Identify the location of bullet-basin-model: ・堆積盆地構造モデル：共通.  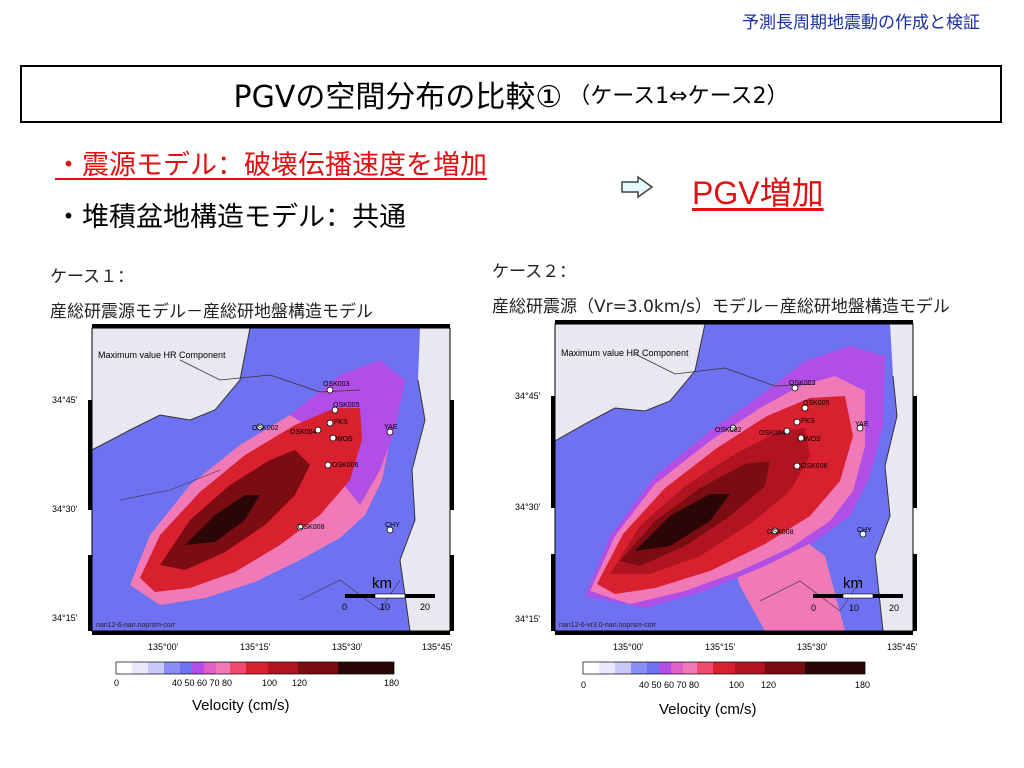
(230, 217).